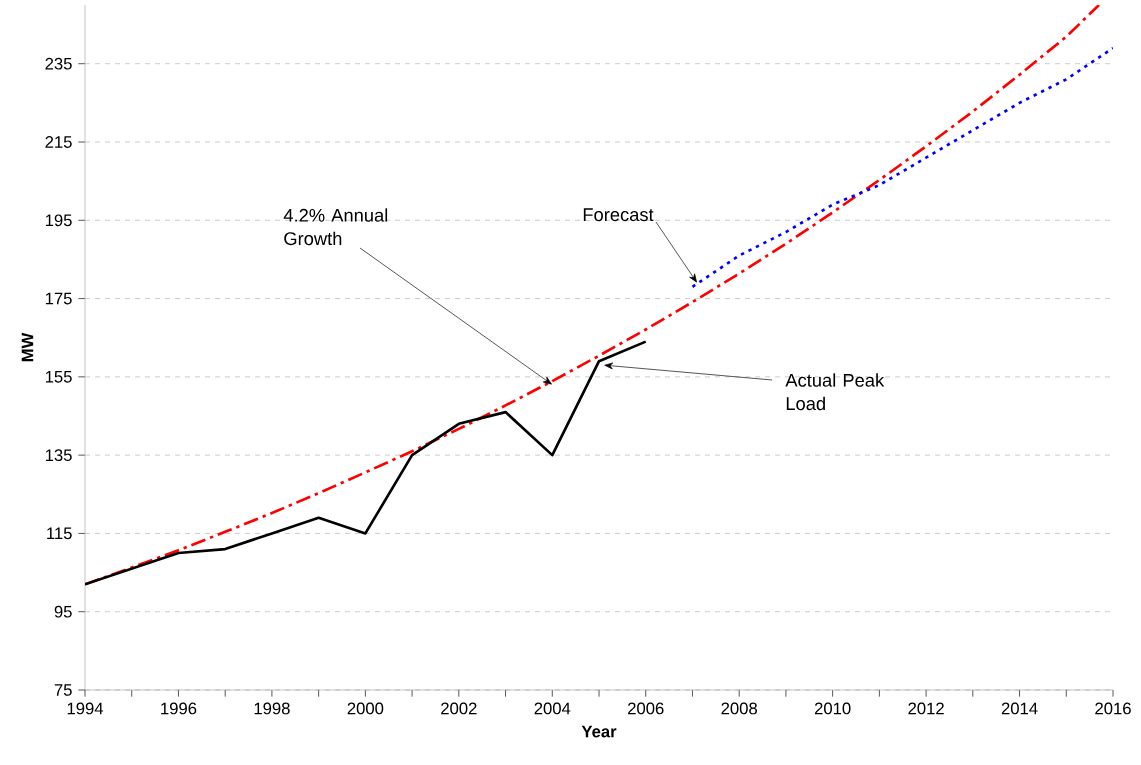  Describe the element at coordinates (646, 708) in the screenshot. I see `x-tick-label: 2006` at that location.